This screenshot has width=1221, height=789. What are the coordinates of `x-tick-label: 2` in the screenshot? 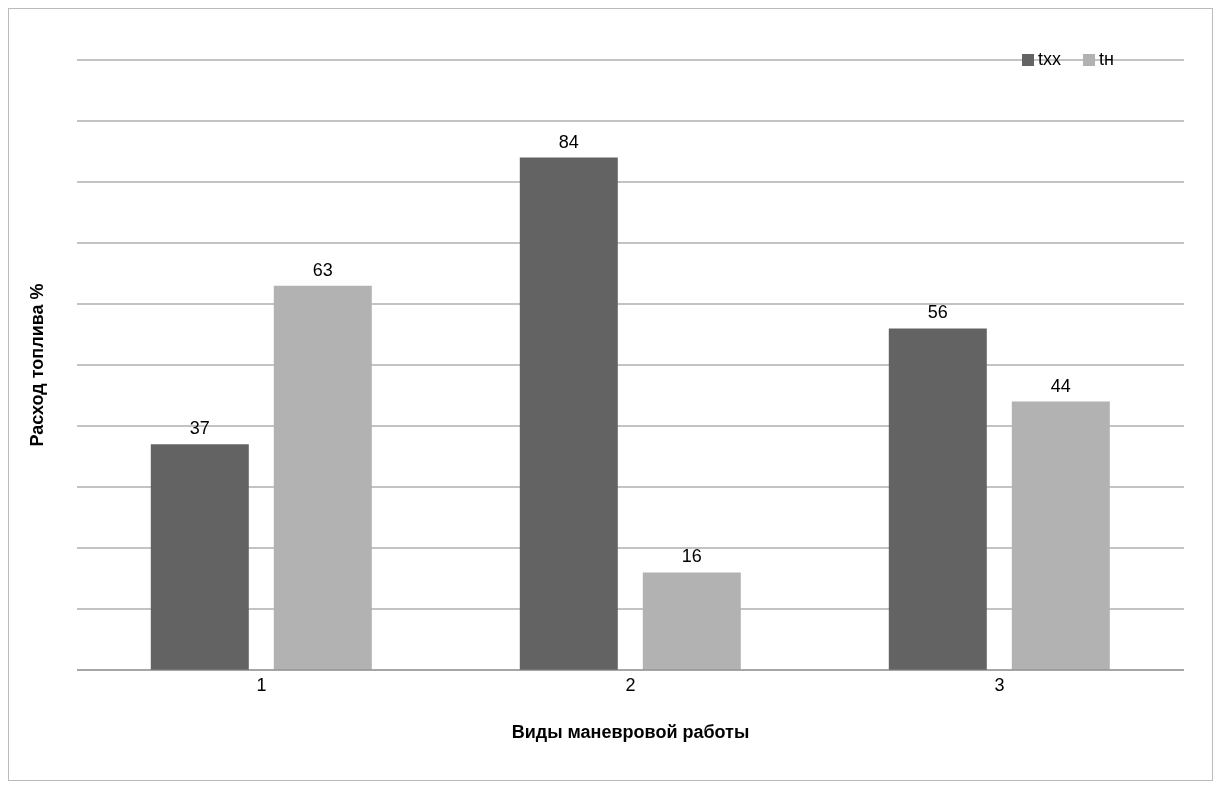 It's located at (630, 684).